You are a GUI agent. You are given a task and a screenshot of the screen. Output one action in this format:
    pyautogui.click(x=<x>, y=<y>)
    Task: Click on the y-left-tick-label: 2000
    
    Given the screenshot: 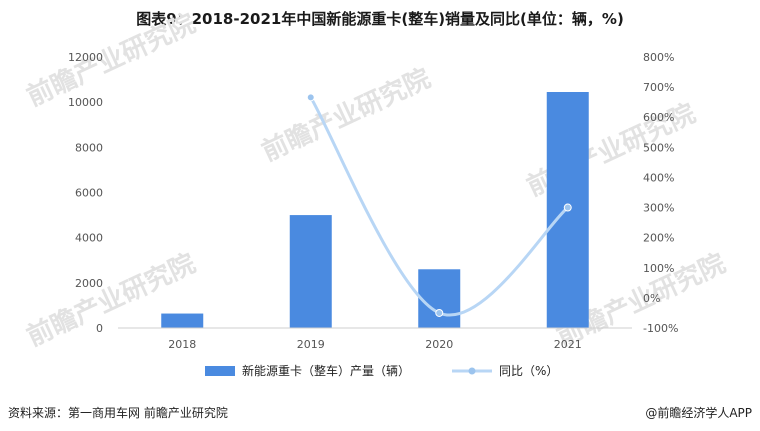 What is the action you would take?
    pyautogui.click(x=89, y=283)
    